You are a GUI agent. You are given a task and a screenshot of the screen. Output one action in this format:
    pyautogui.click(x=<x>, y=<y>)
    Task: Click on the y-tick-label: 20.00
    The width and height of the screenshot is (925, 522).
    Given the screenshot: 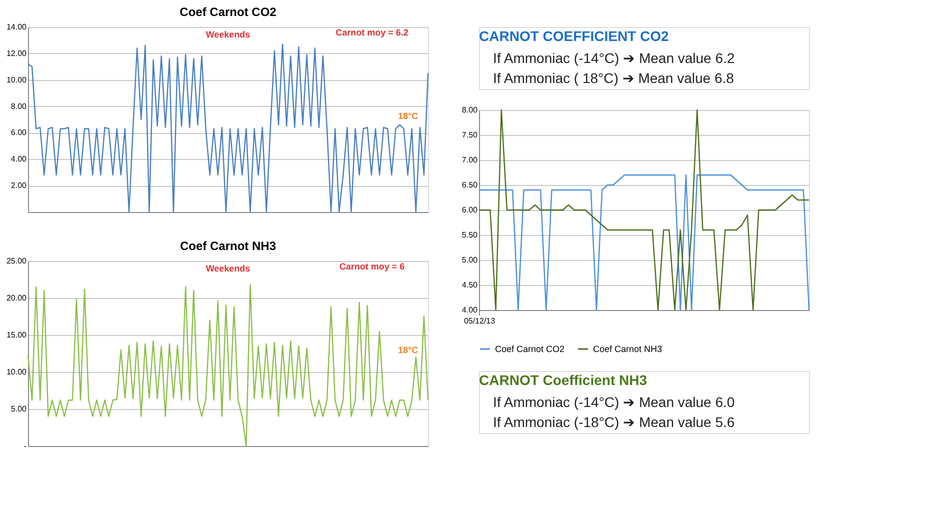 What is the action you would take?
    pyautogui.click(x=17, y=298)
    